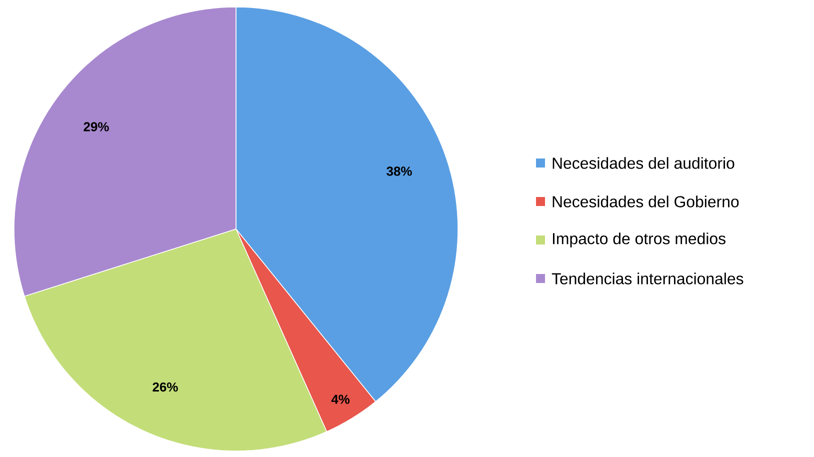  I want to click on data-label: 29%, so click(96, 127).